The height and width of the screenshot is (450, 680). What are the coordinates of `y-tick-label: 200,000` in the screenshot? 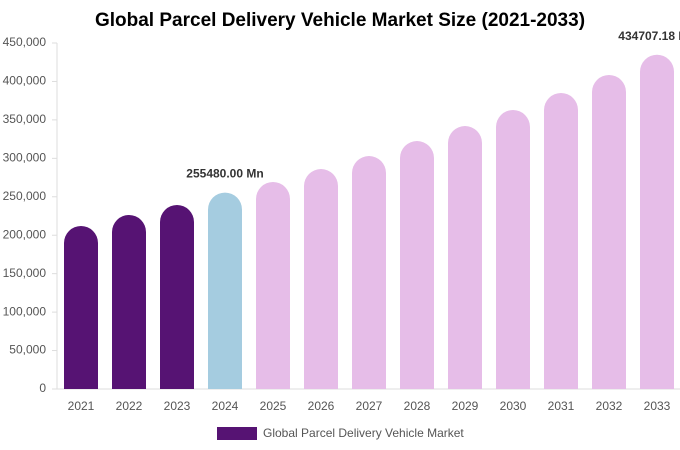 It's located at (25, 234).